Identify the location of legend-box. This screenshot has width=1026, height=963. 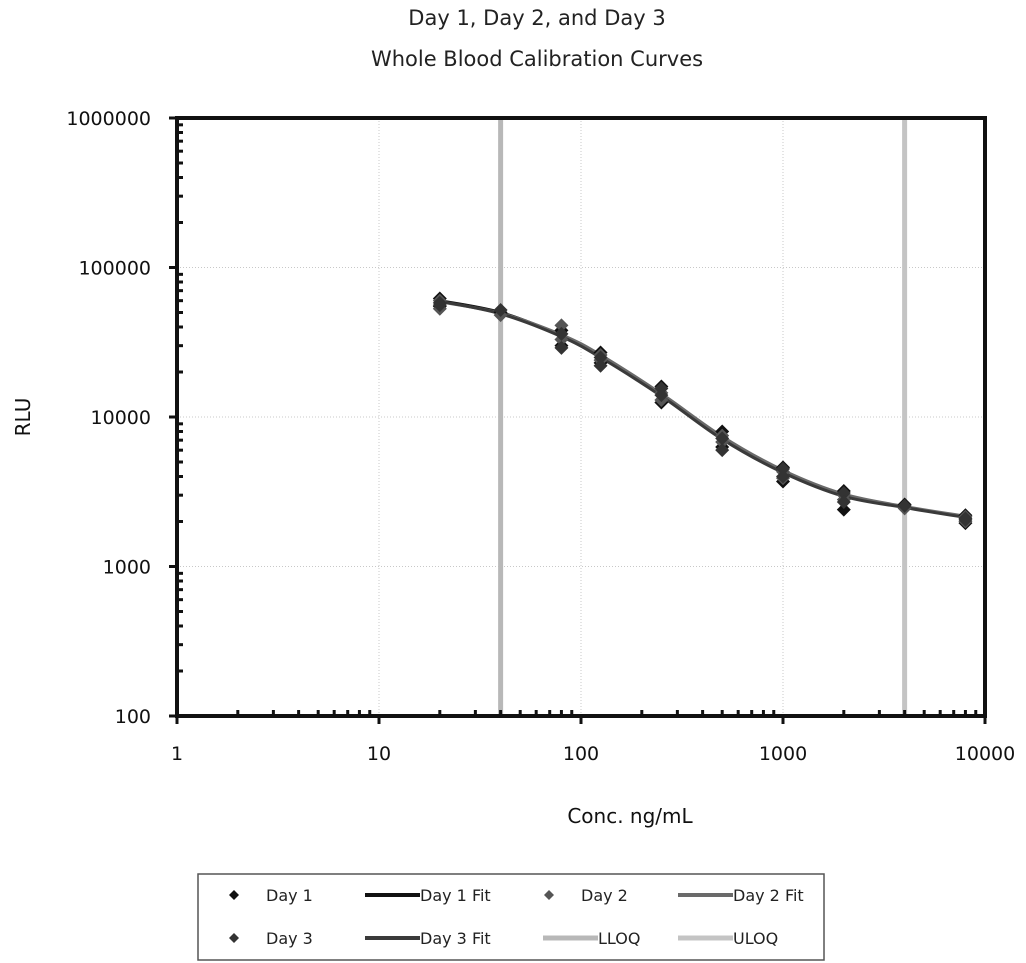
(511, 917).